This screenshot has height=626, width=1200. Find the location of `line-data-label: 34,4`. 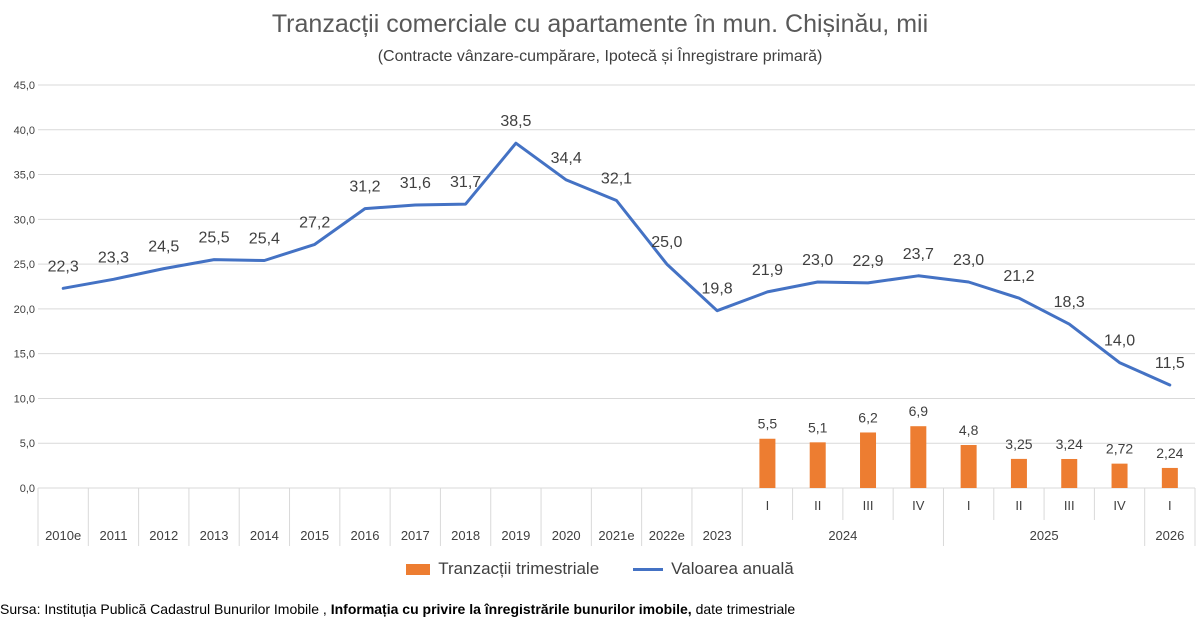

line-data-label: 34,4 is located at coordinates (566, 158).